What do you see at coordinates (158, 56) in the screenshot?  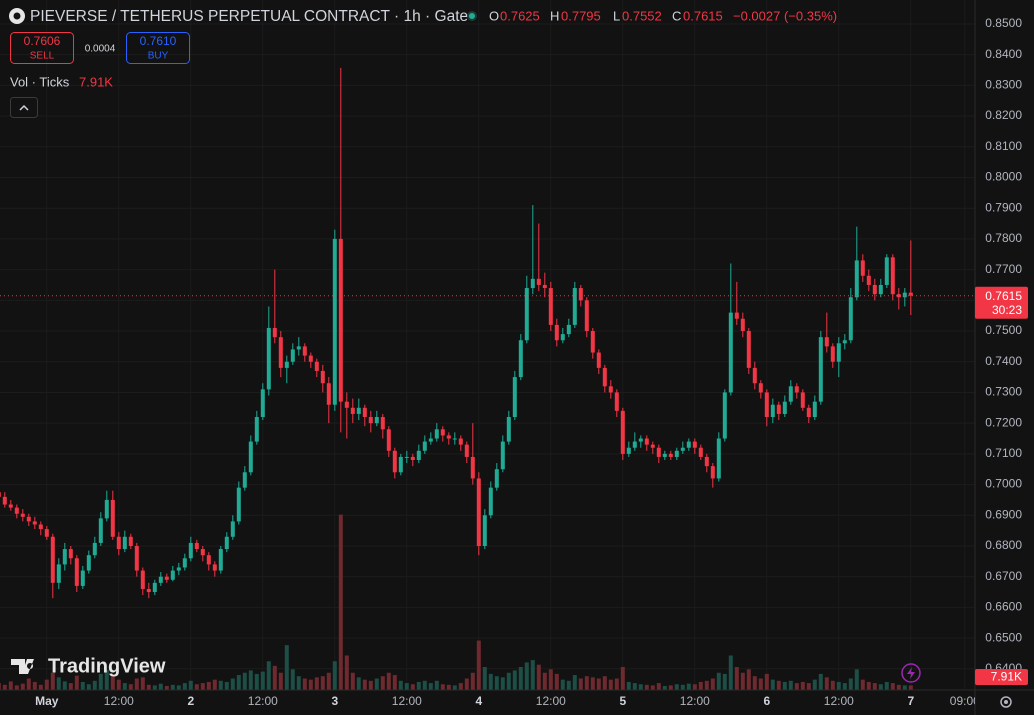 I see `buy-label: BUY` at bounding box center [158, 56].